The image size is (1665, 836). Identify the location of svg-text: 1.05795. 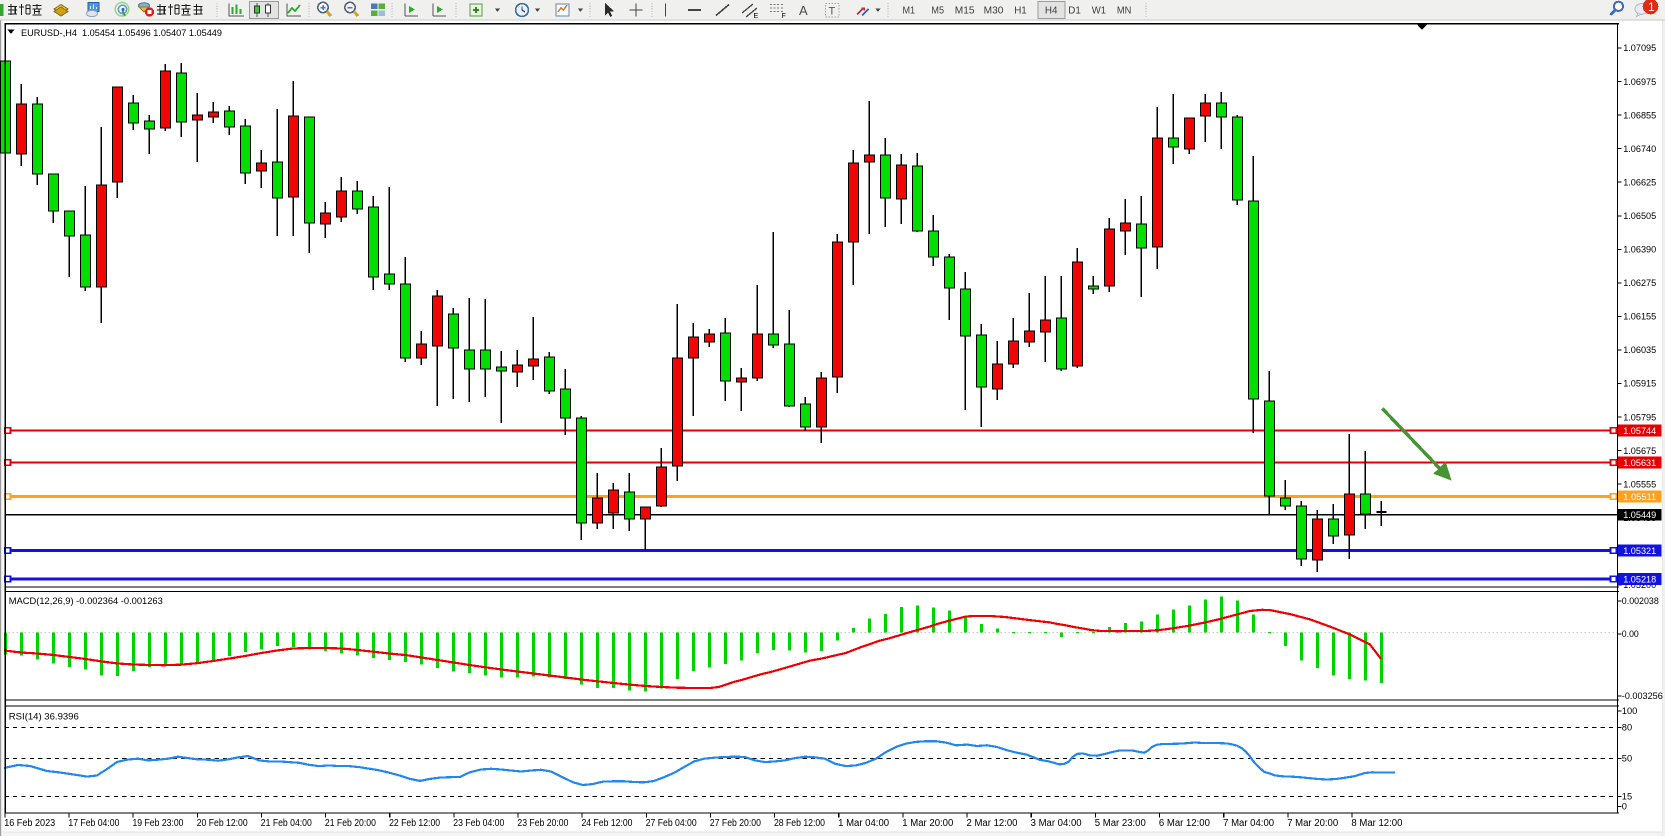
(1639, 417).